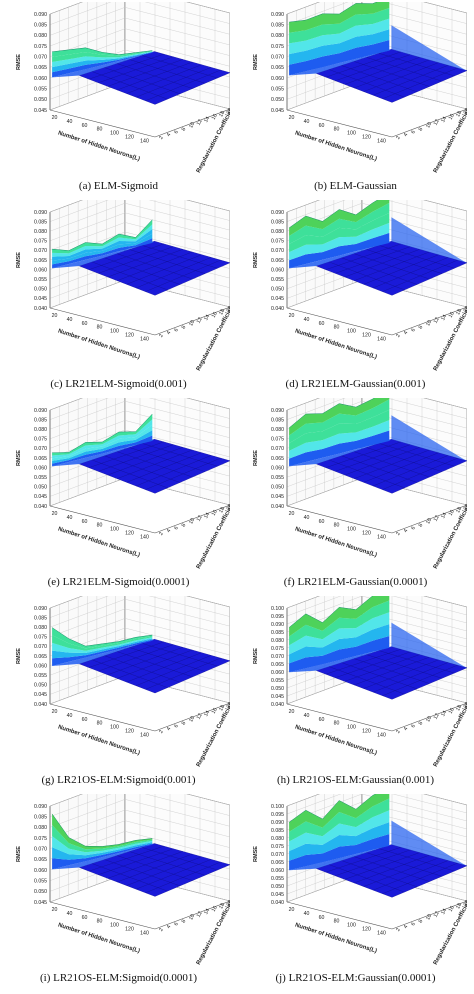 Image resolution: width=474 pixels, height=994 pixels. Describe the element at coordinates (333, 12) in the screenshot. I see `surface-ridge-edge` at that location.